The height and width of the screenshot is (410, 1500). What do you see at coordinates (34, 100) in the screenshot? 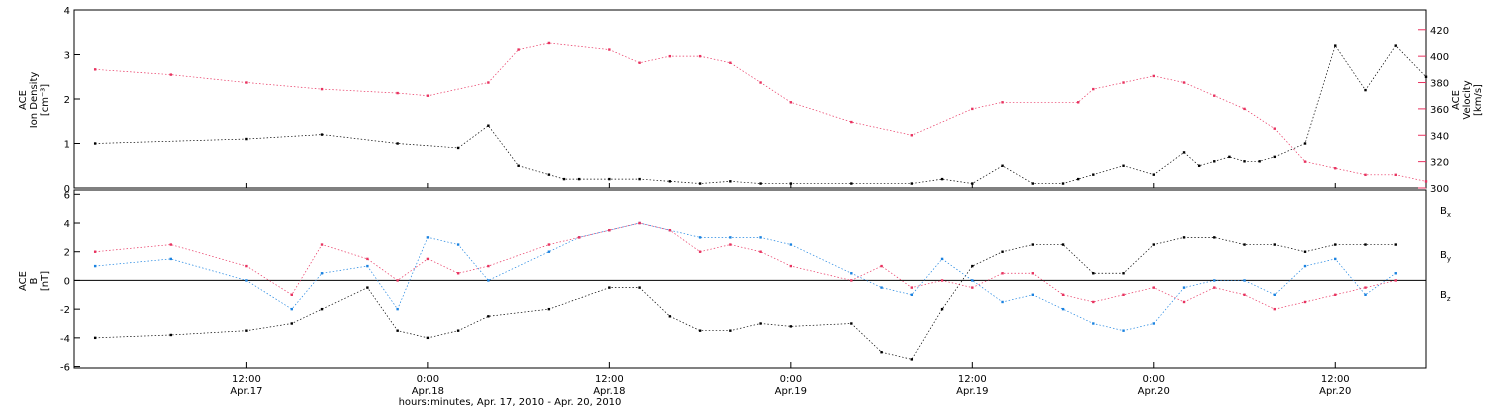
I see `top-left-axis-title: ACEIon Density[cm⁻³]` at bounding box center [34, 100].